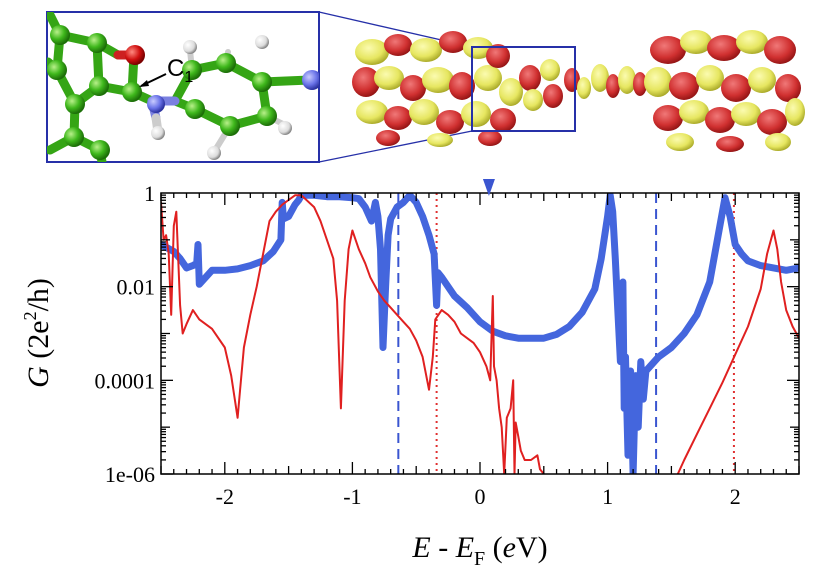 This screenshot has width=830, height=587. Describe the element at coordinates (735, 496) in the screenshot. I see `x-tick-label: 2` at that location.